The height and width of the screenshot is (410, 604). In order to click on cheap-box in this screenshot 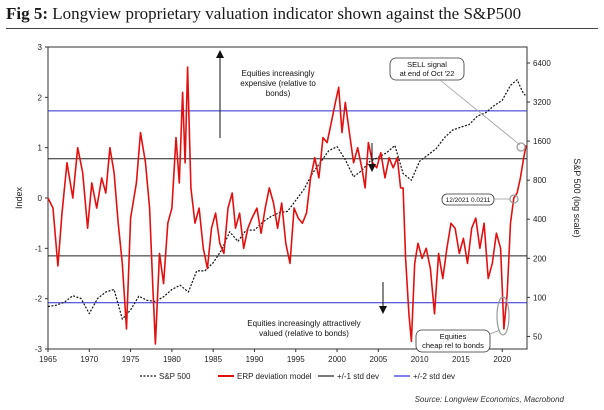, I will do `click(453, 341)`.